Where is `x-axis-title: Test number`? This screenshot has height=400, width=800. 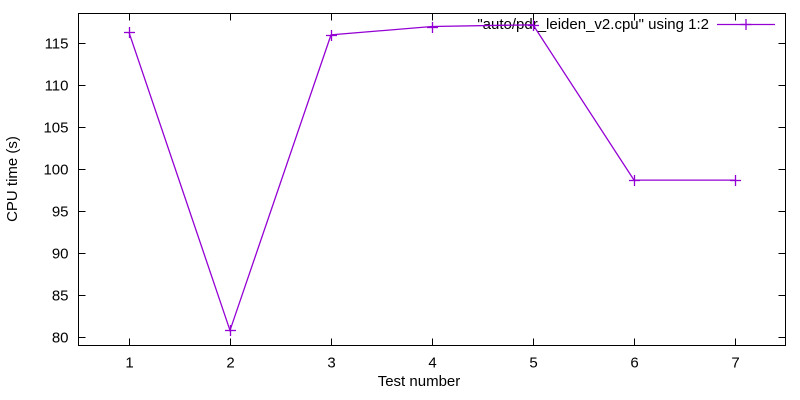 x-axis-title: Test number is located at coordinates (419, 381).